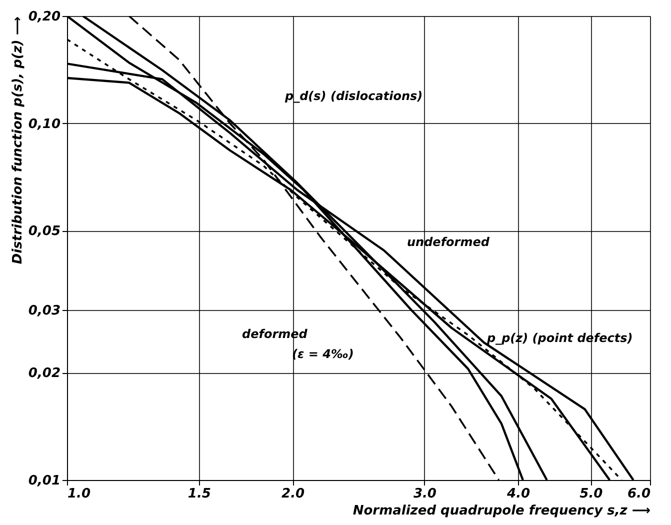 The height and width of the screenshot is (525, 671). What do you see at coordinates (44, 17) in the screenshot?
I see `y-tick-label: 0,20` at bounding box center [44, 17].